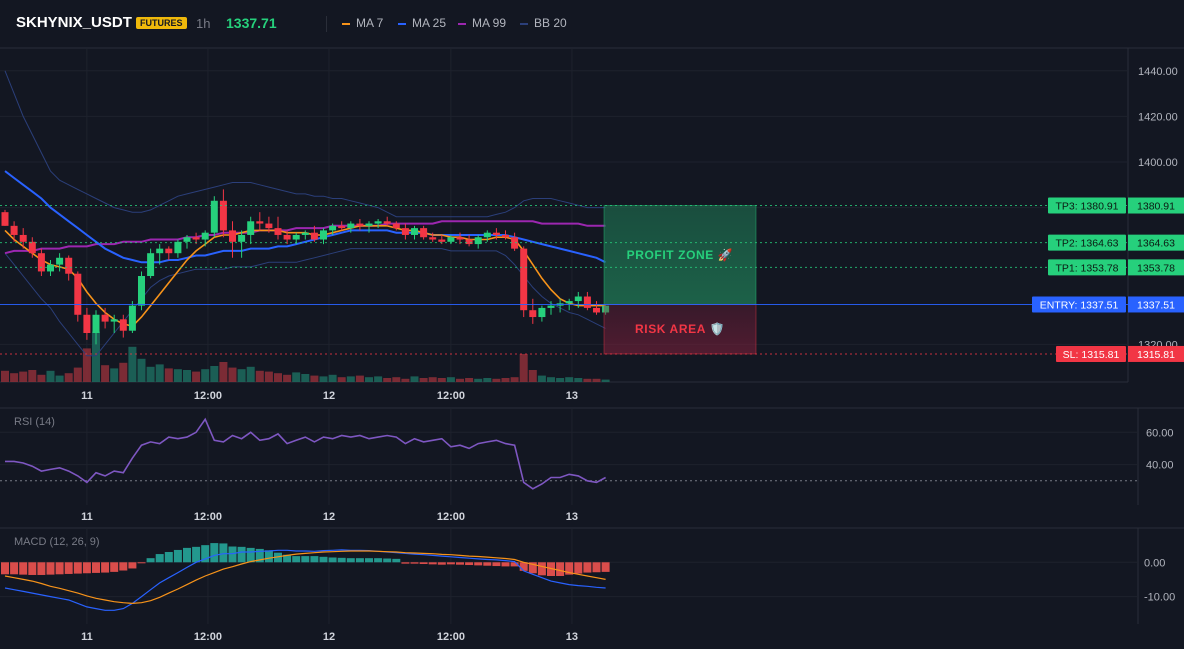  Describe the element at coordinates (34, 422) in the screenshot. I see `rsi-title: RSI (14)` at that location.